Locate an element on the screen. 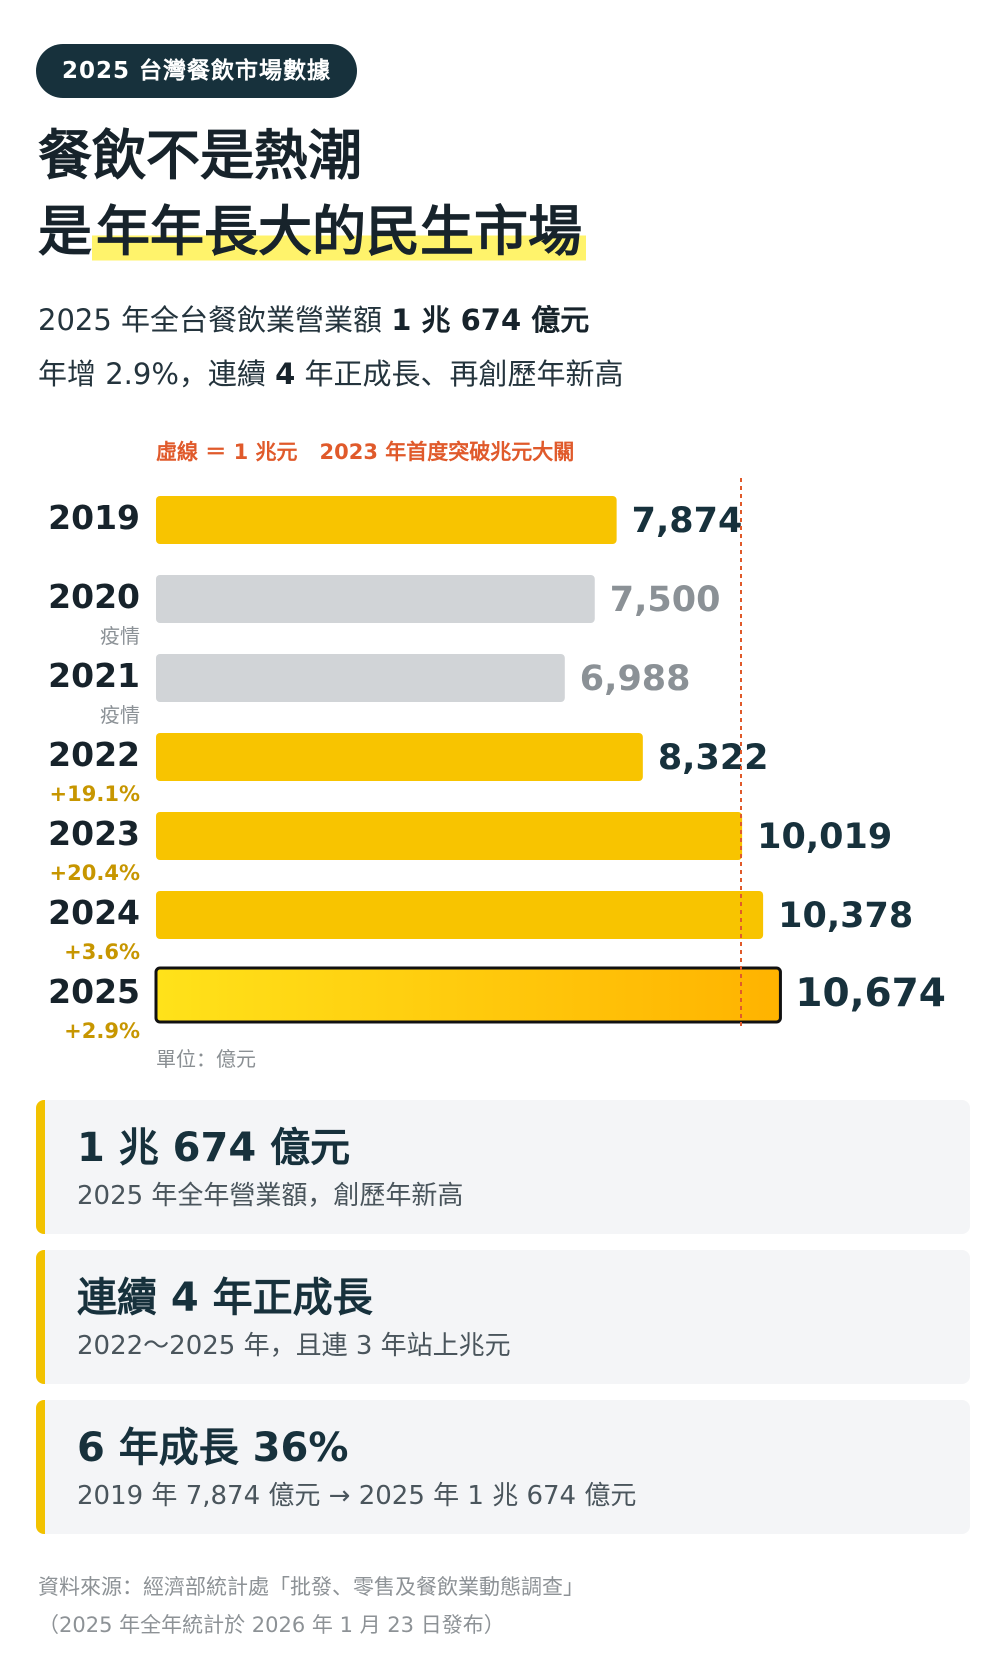  value-label-2019: 7,874 is located at coordinates (687, 521).